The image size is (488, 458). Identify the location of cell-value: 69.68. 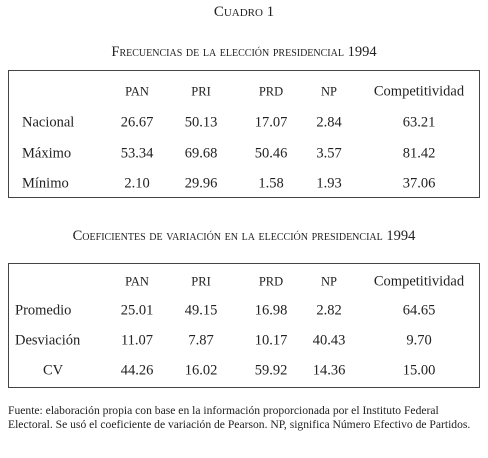
(201, 153).